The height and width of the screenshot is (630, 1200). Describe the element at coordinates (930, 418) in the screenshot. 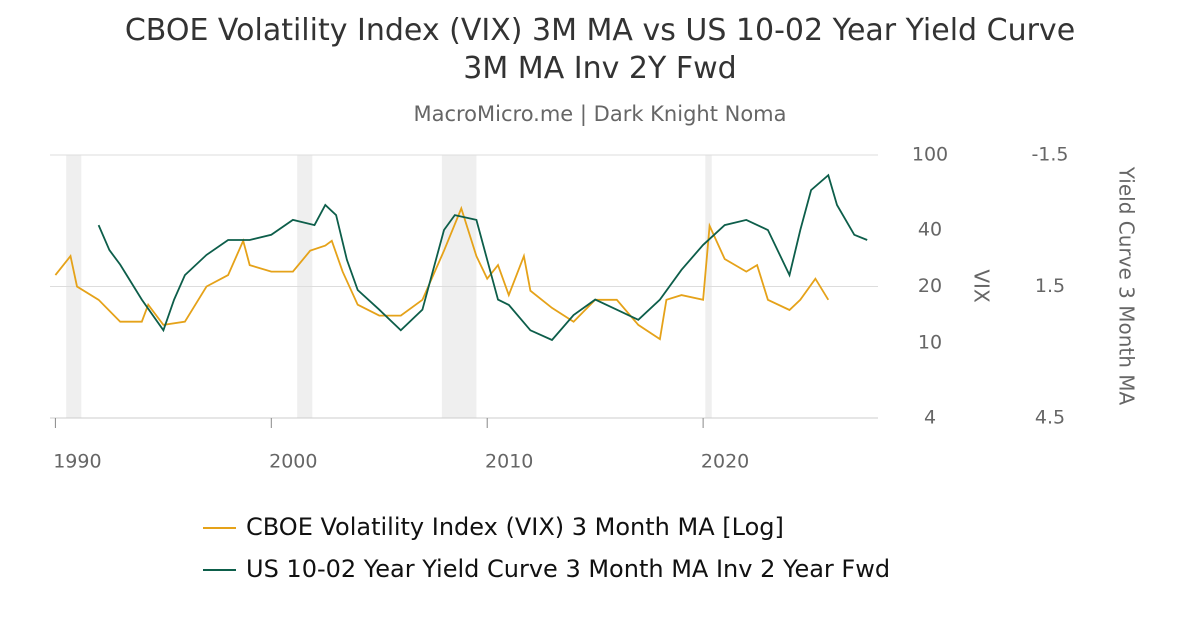

I see `y-tick-label: 4` at that location.